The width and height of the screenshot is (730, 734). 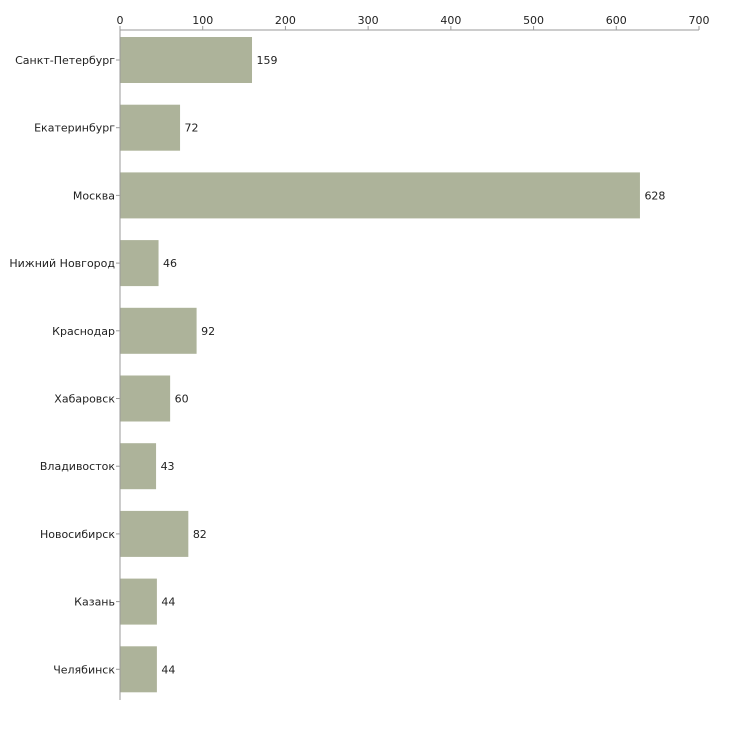 What do you see at coordinates (208, 331) in the screenshot?
I see `bar-value-label: 92` at bounding box center [208, 331].